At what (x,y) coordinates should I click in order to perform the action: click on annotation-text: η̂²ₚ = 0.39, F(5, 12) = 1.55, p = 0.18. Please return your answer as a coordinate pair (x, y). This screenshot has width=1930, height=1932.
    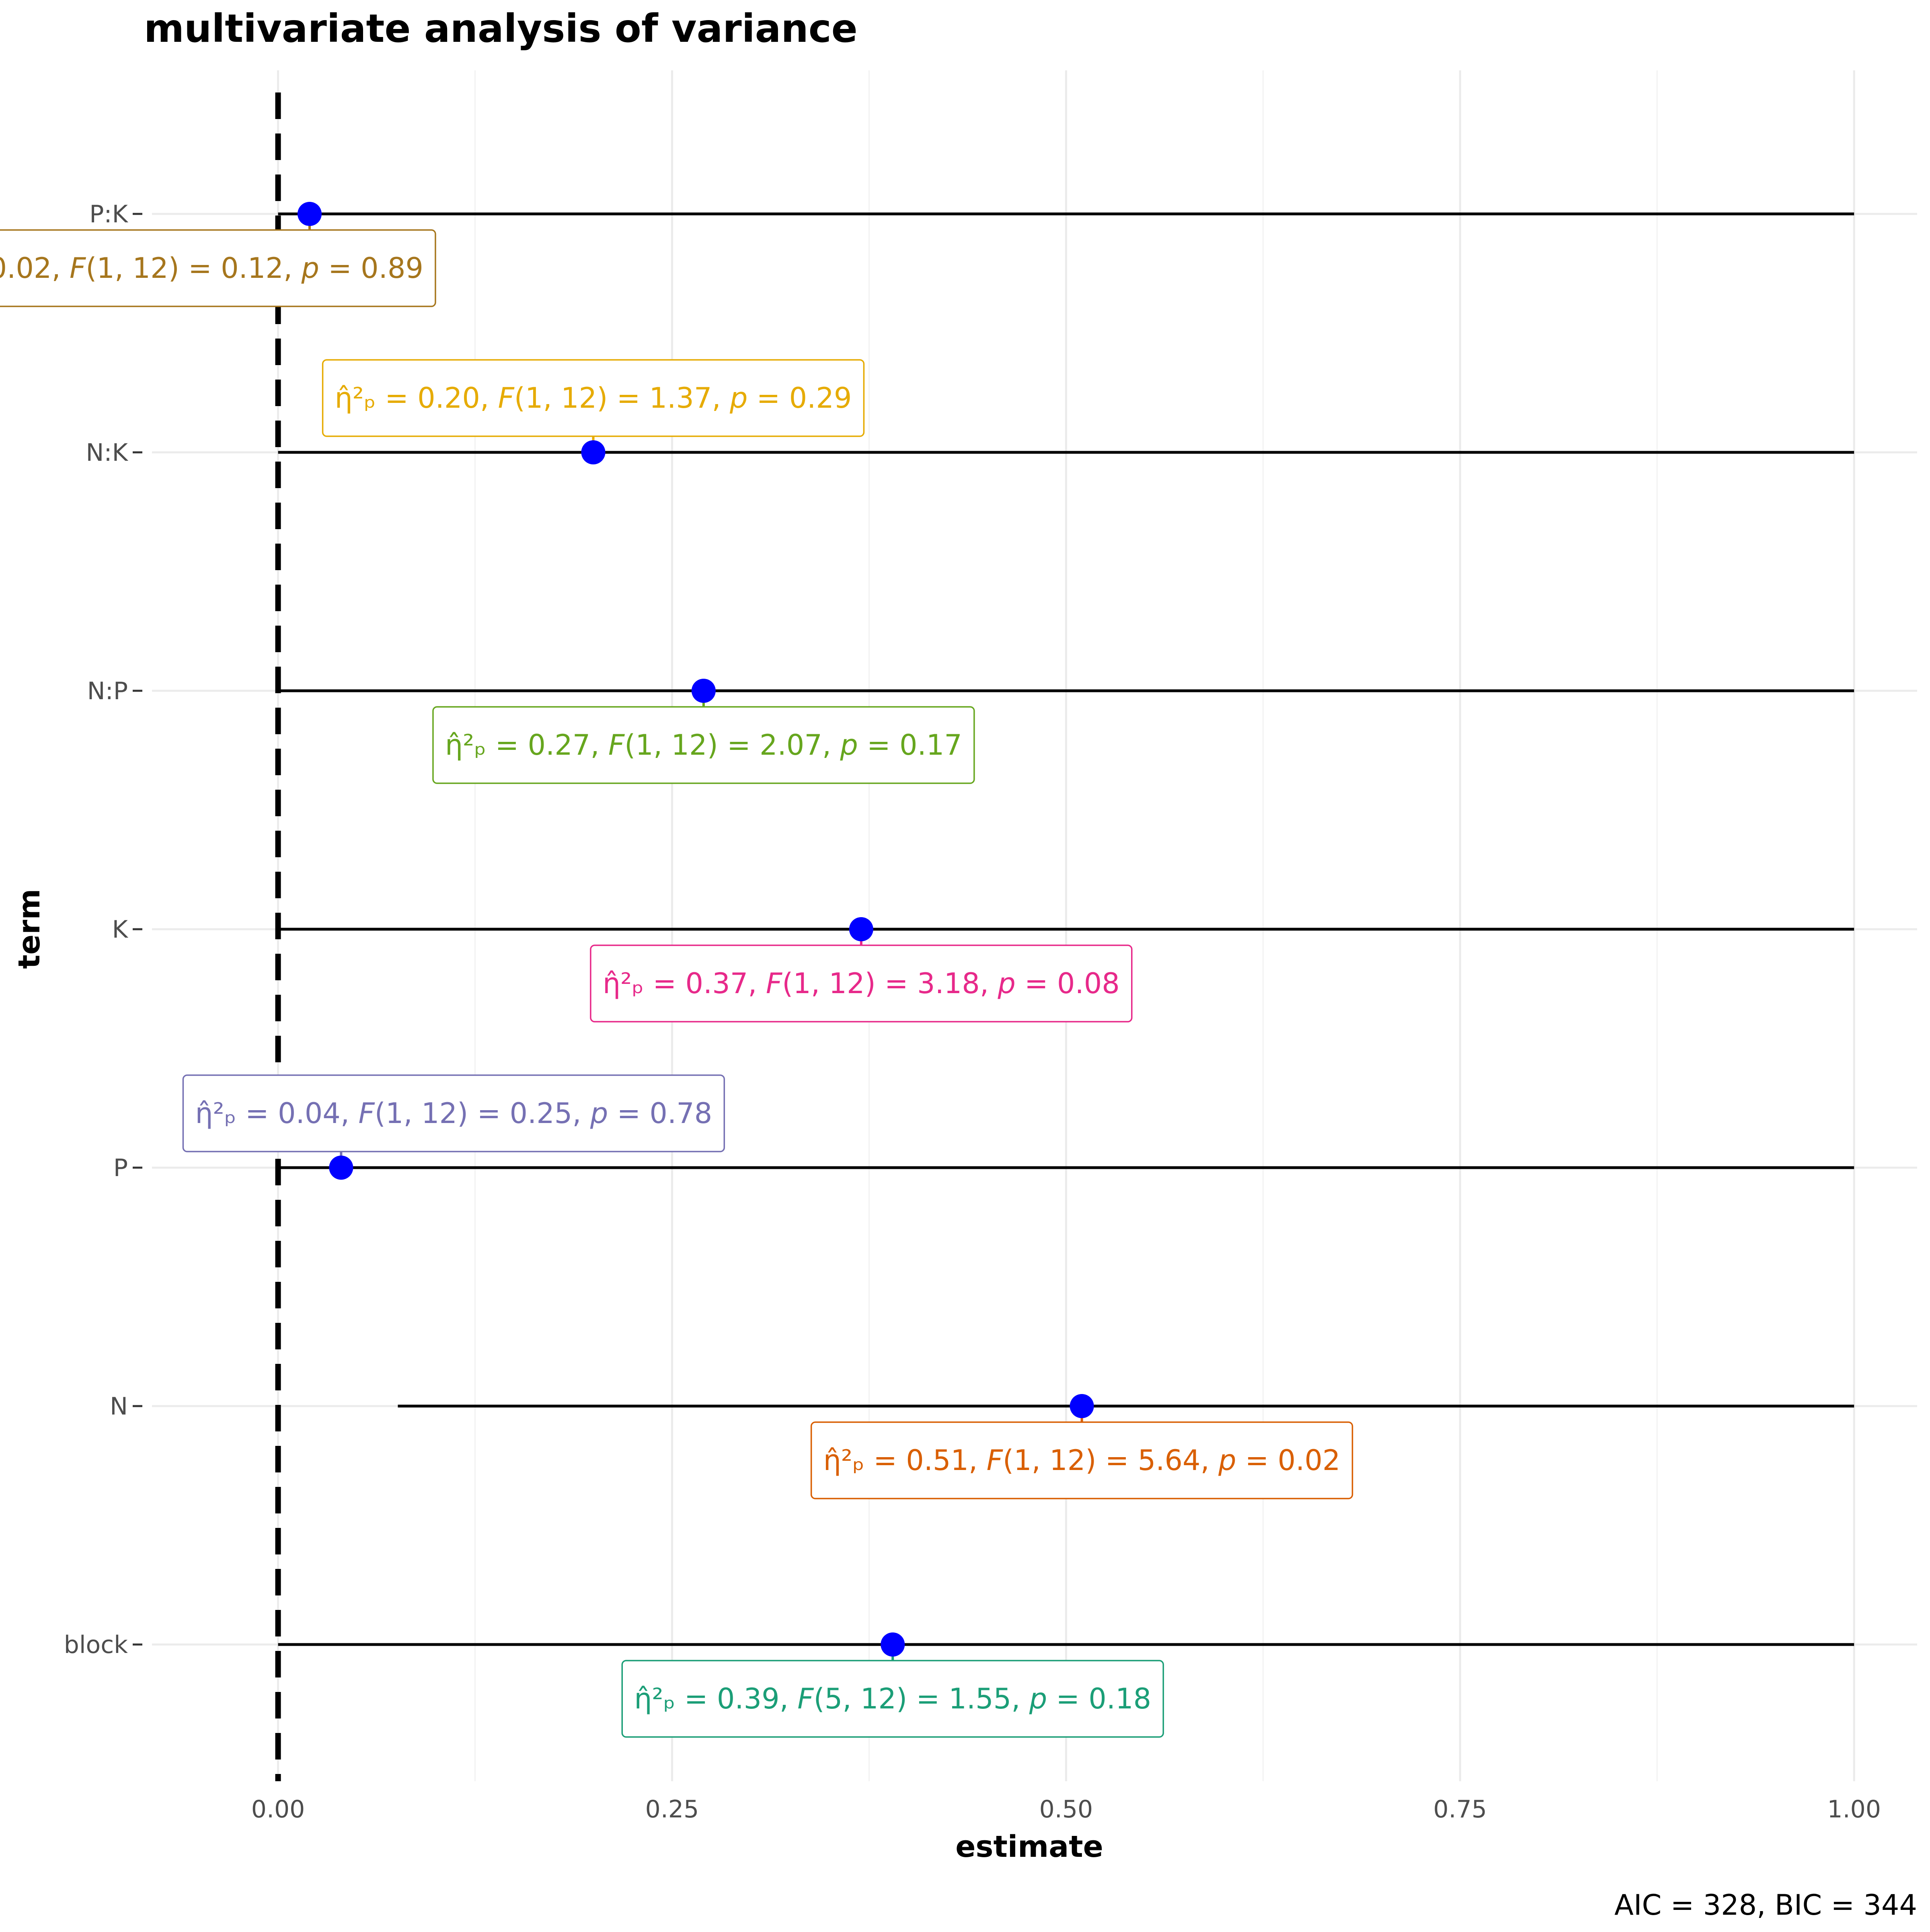
    Looking at the image, I should click on (892, 1698).